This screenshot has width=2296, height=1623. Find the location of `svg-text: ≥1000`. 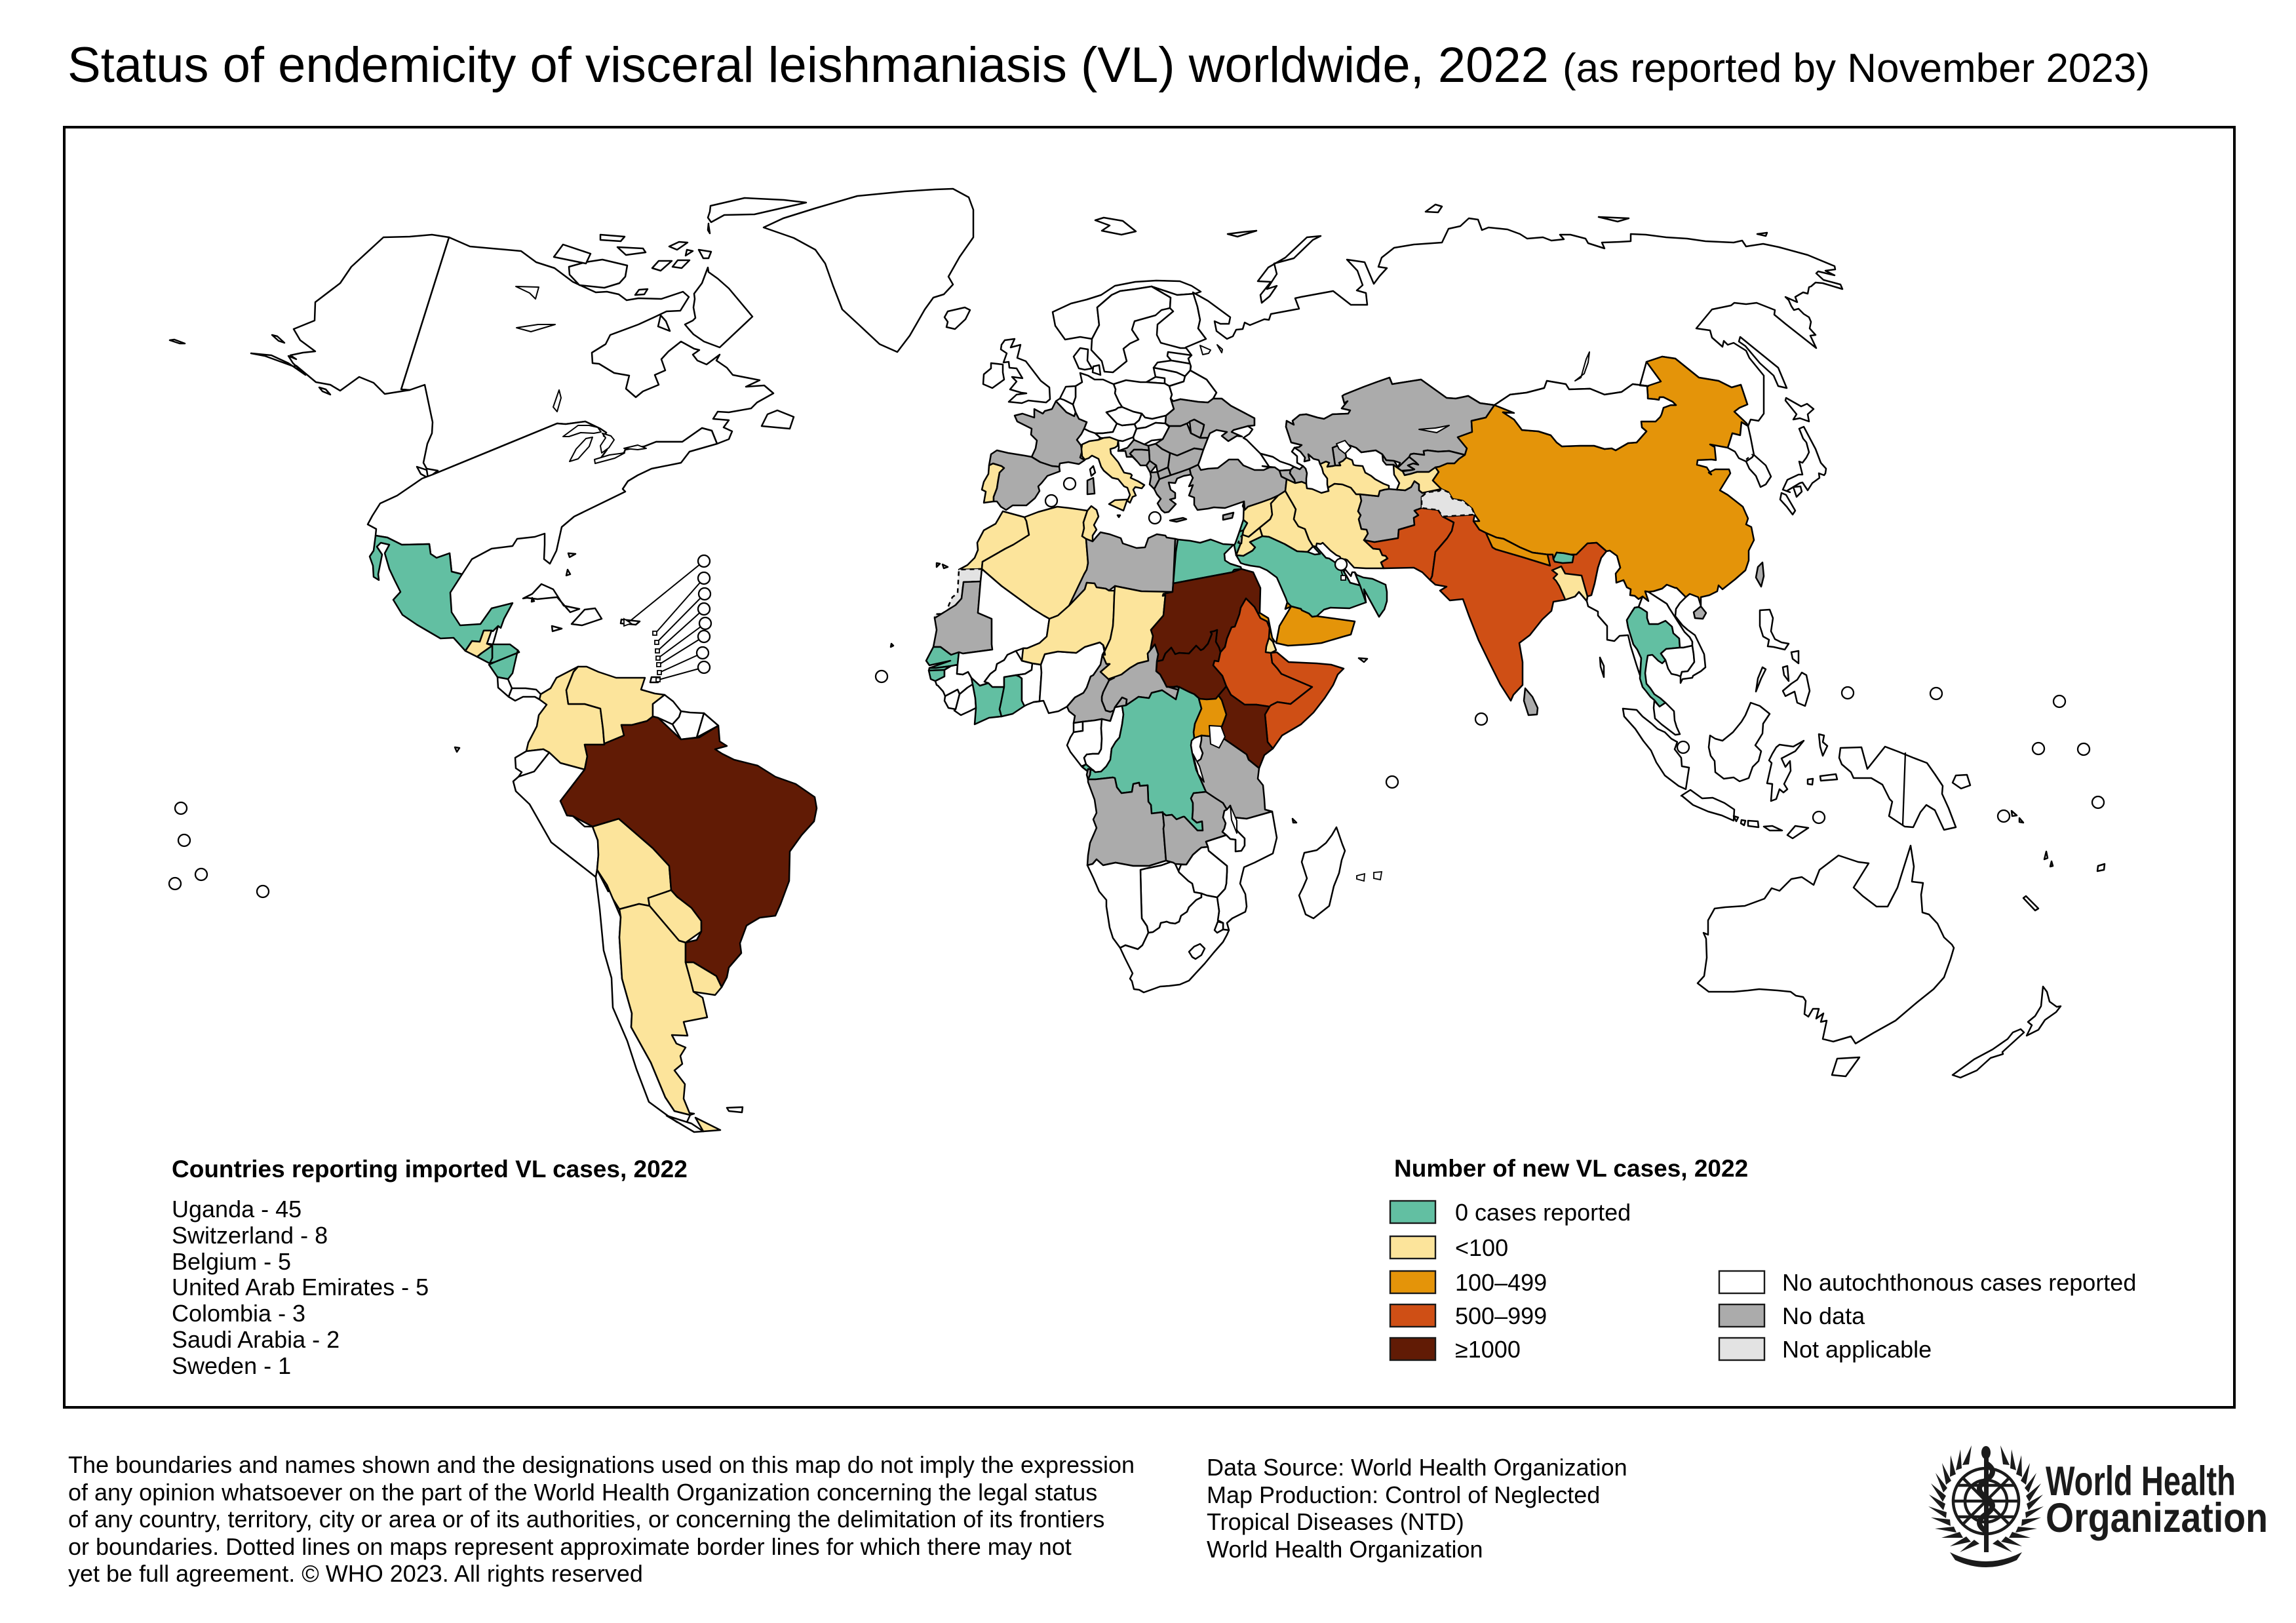

svg-text: ≥1000 is located at coordinates (1488, 1349).